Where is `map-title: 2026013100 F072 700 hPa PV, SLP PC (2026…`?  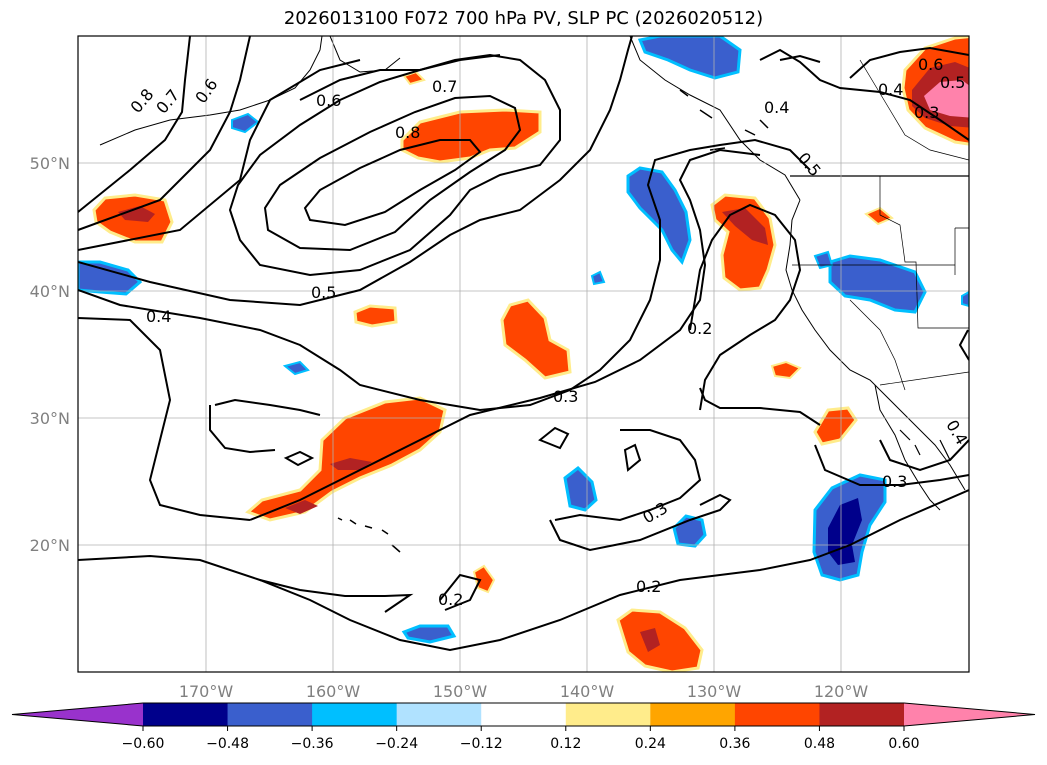 map-title: 2026013100 F072 700 hPa PV, SLP PC (2026… is located at coordinates (523, 18).